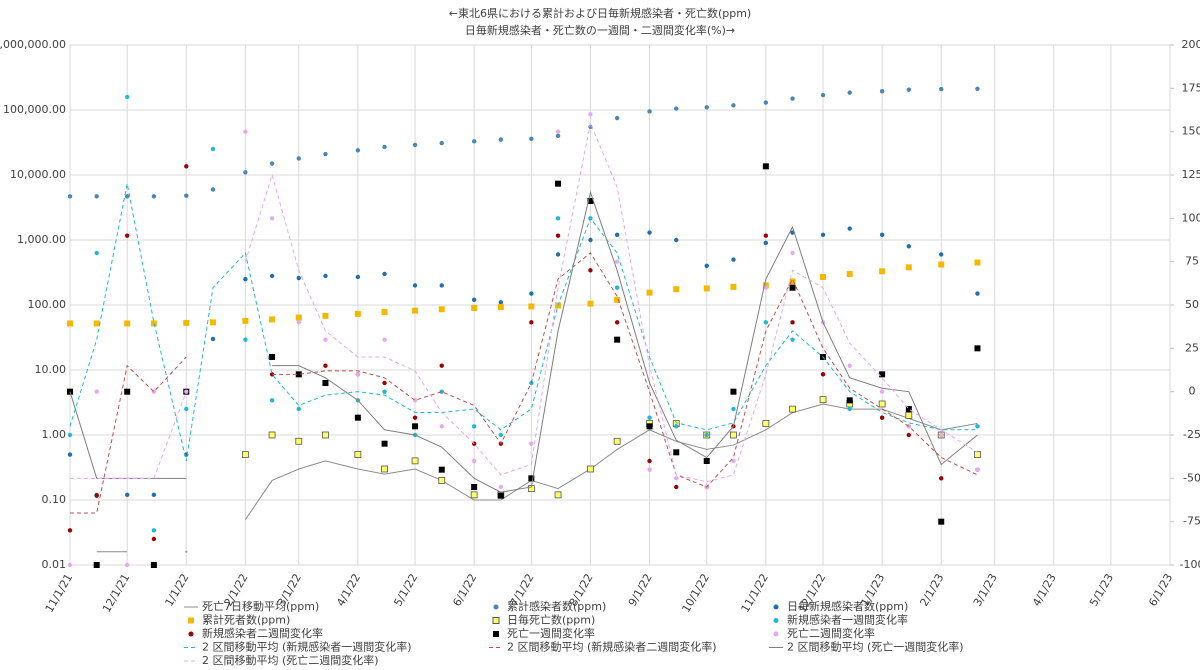  What do you see at coordinates (556, 606) in the screenshot?
I see `legend-label: 累計感染者数(ppm)` at bounding box center [556, 606].